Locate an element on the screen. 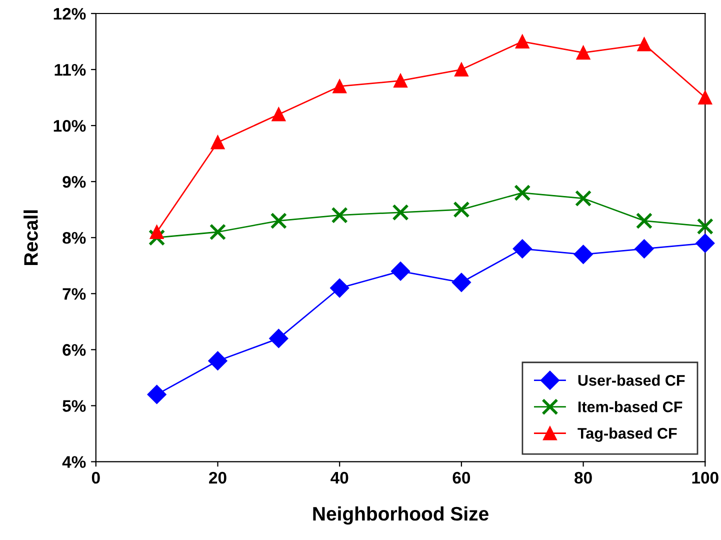 The width and height of the screenshot is (721, 540). y-tick-label: 8% is located at coordinates (74, 238).